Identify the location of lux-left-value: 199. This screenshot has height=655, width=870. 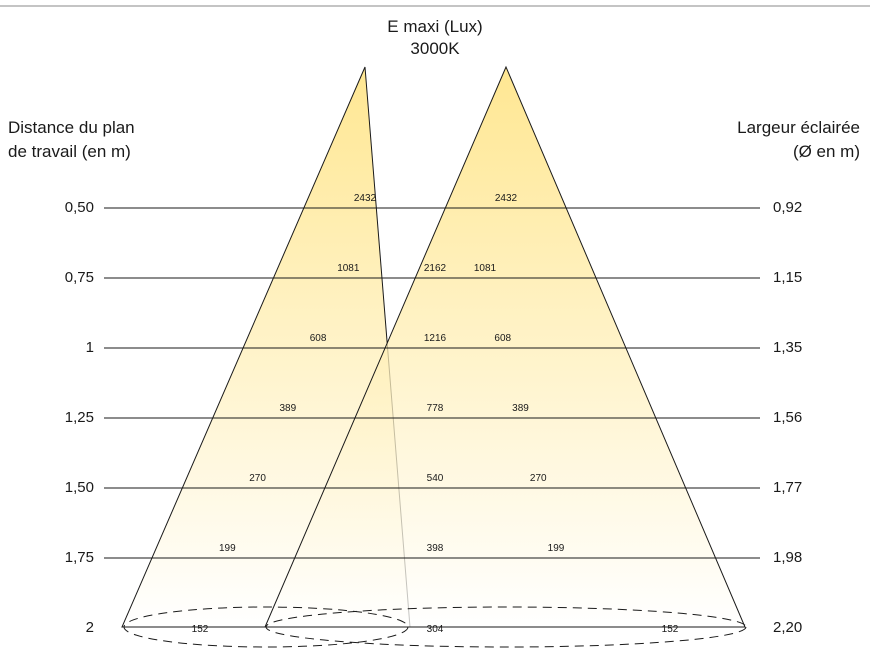
(227, 548).